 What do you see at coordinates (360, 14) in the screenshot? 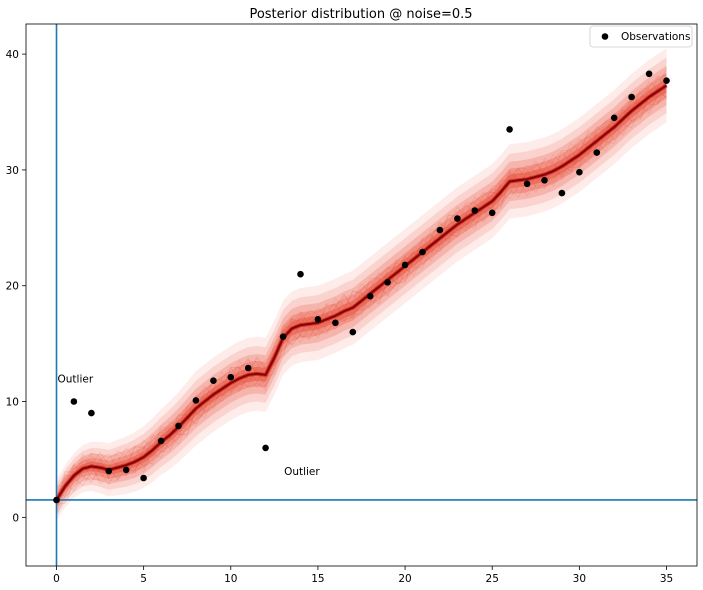
I see `chart-title: Posterior distribution @ noise=0.5` at bounding box center [360, 14].